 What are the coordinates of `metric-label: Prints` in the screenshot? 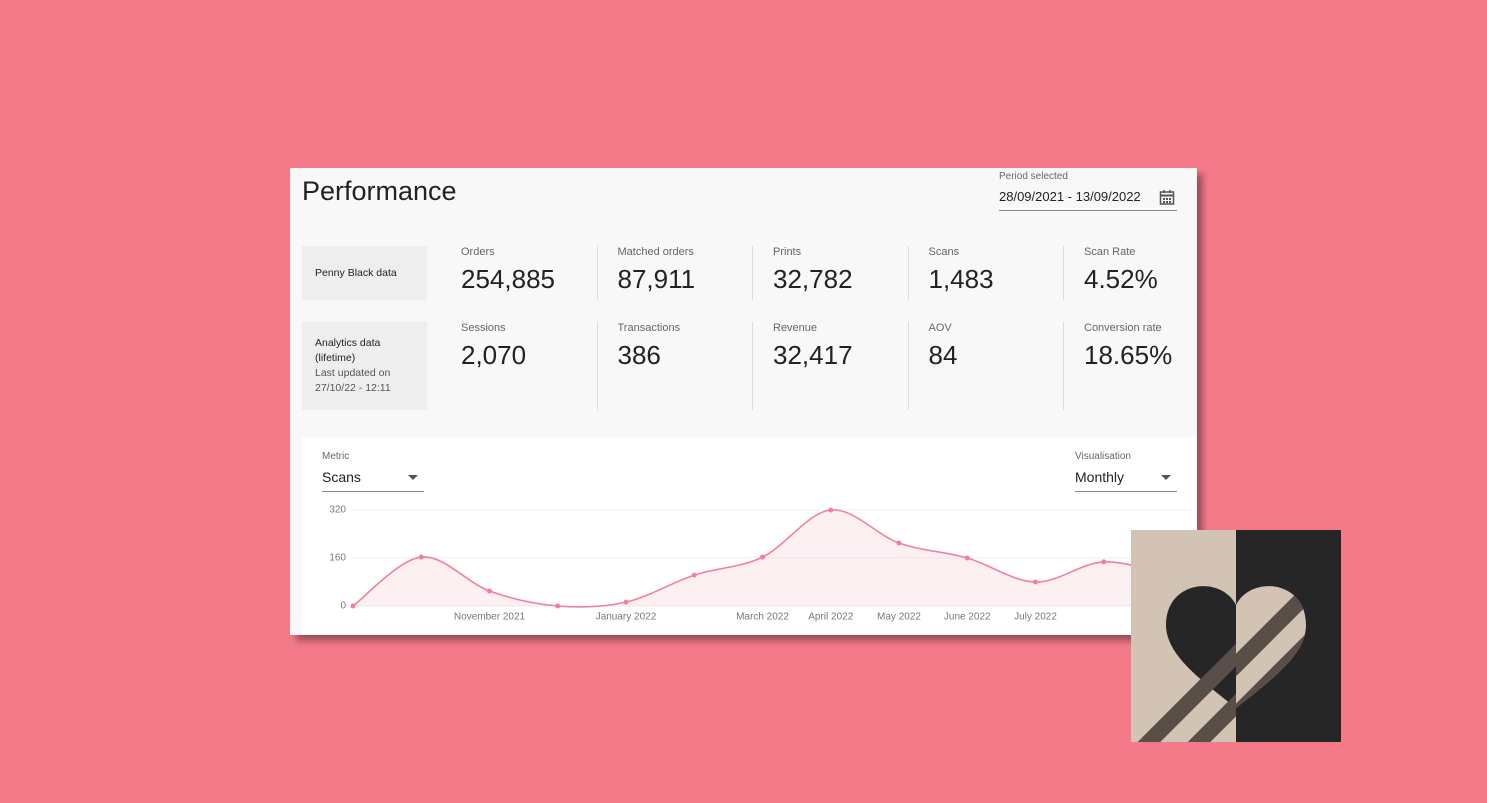 It's located at (787, 252).